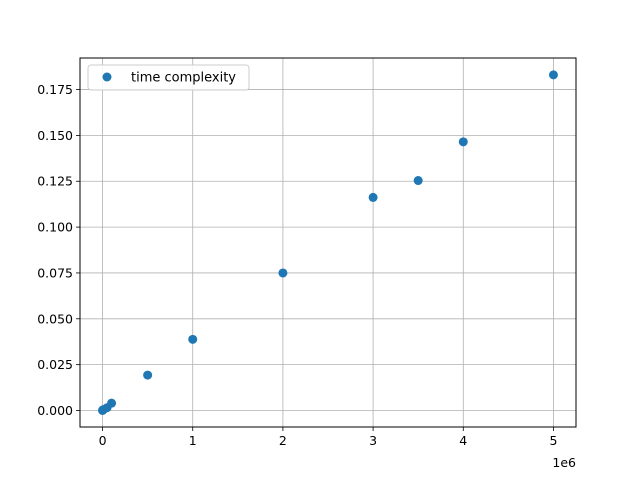 The height and width of the screenshot is (481, 640). What do you see at coordinates (55, 89) in the screenshot?
I see `y-tick-label: 0.175` at bounding box center [55, 89].